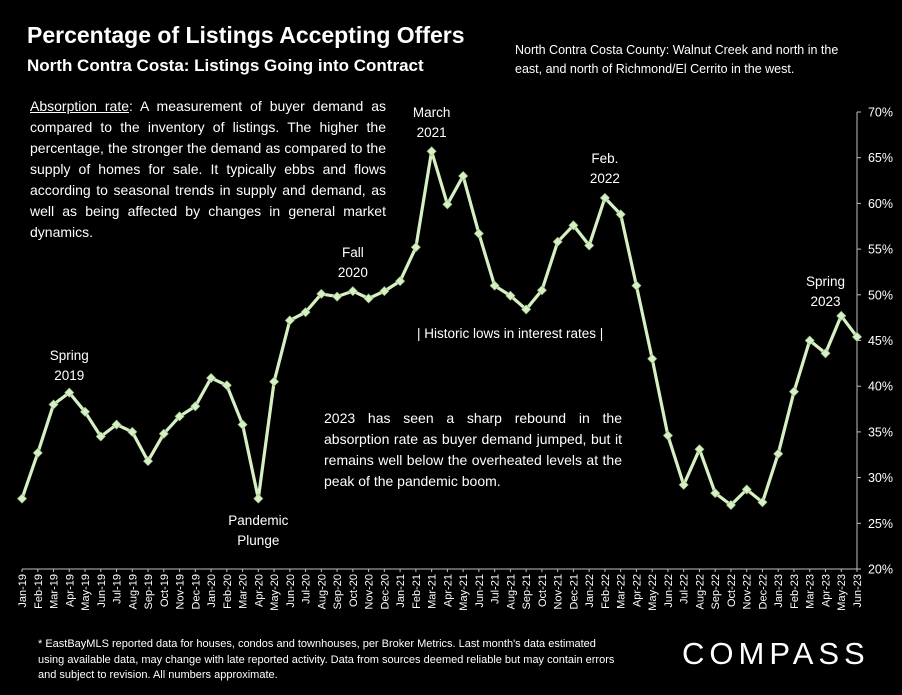  What do you see at coordinates (622, 591) in the screenshot?
I see `x-tick-label: Mar-22` at bounding box center [622, 591].